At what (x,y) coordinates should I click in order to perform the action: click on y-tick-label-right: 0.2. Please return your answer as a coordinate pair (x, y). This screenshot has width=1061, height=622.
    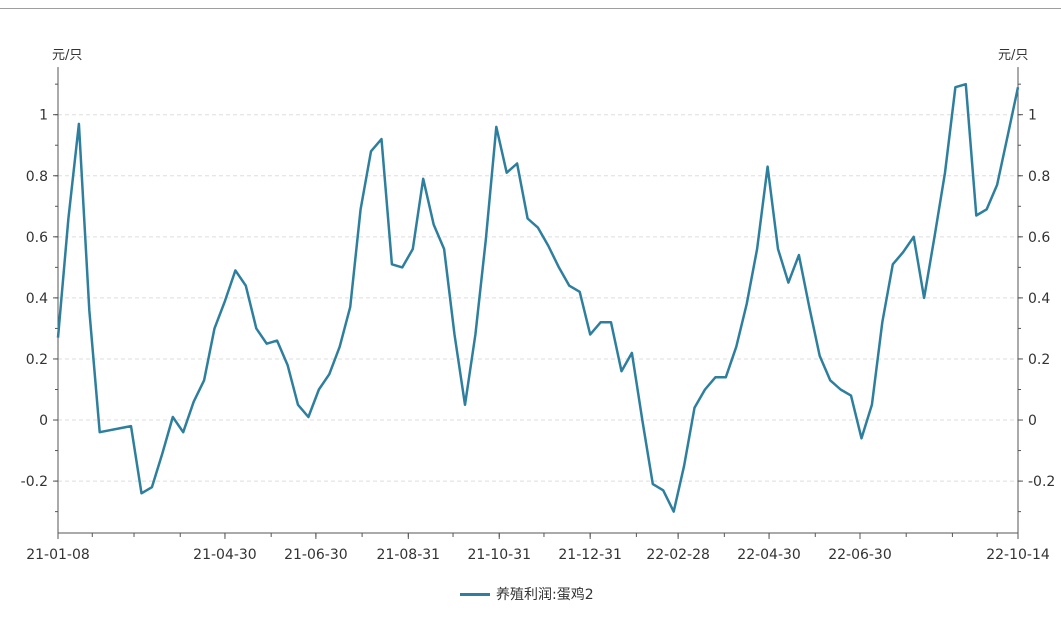
    Looking at the image, I should click on (1039, 360).